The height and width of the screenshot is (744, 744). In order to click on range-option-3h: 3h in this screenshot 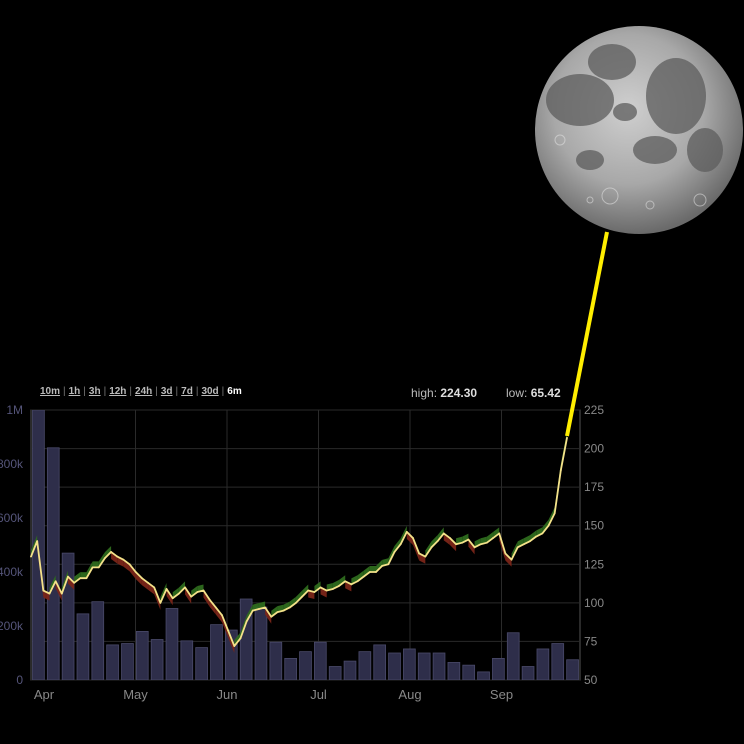, I will do `click(94, 391)`.